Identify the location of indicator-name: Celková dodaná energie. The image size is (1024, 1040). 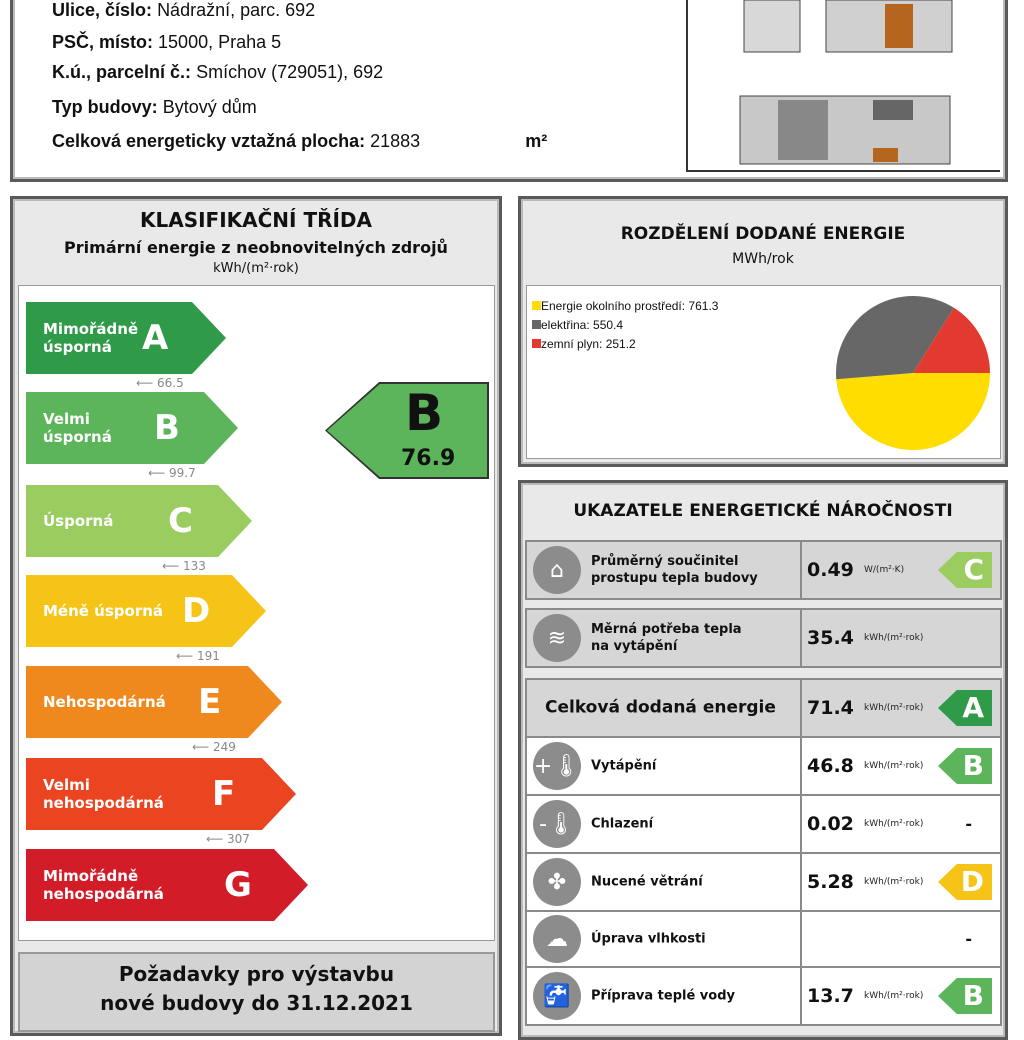
(660, 707).